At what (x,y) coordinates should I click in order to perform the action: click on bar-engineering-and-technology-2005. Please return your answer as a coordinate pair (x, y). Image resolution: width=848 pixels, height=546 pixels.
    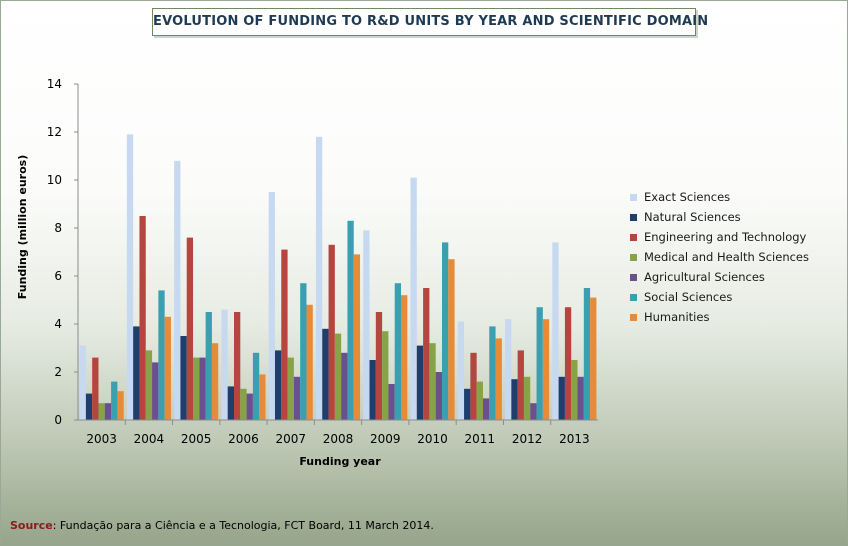
    Looking at the image, I should click on (190, 328).